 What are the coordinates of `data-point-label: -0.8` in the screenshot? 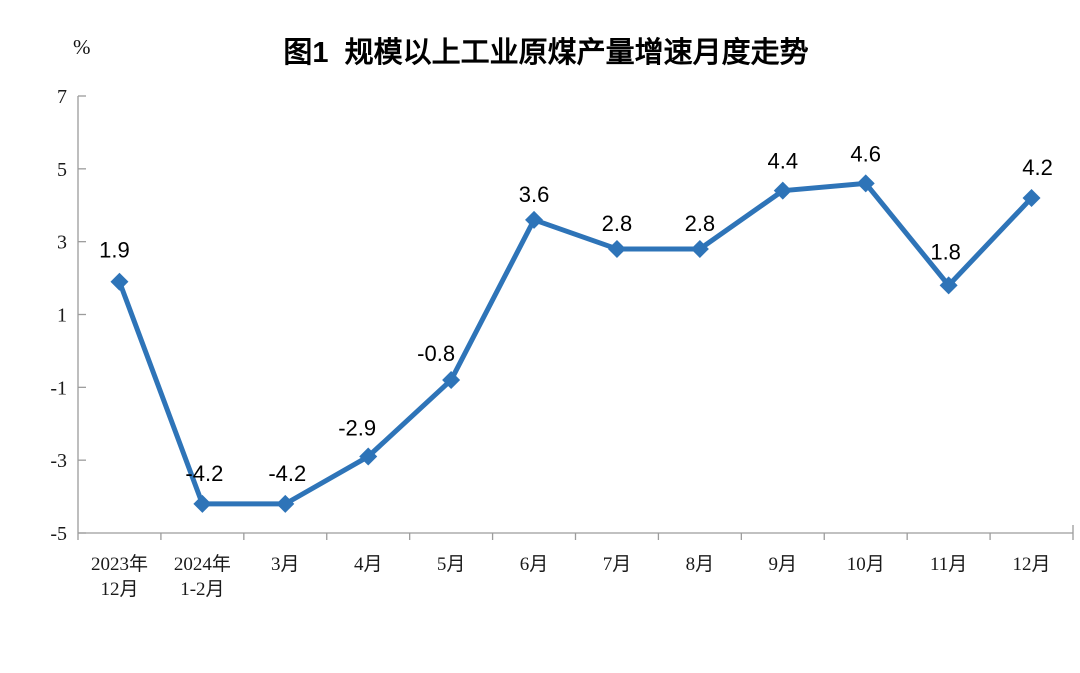 It's located at (436, 353).